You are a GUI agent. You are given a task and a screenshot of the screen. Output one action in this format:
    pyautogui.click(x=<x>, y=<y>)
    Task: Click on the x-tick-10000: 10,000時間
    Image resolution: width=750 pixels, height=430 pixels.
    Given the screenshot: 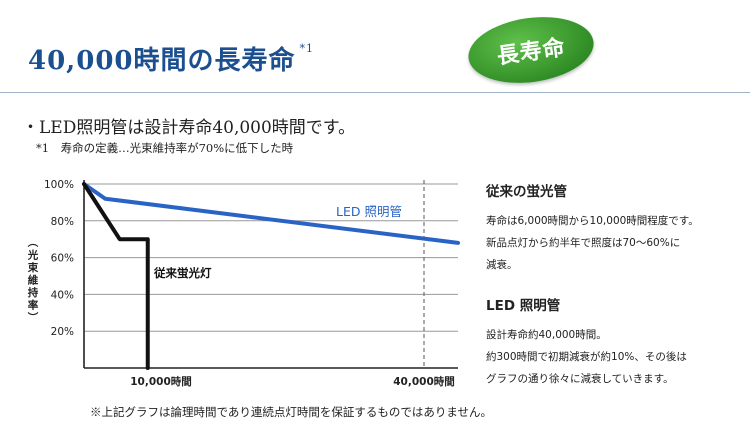 What is the action you would take?
    pyautogui.click(x=161, y=381)
    